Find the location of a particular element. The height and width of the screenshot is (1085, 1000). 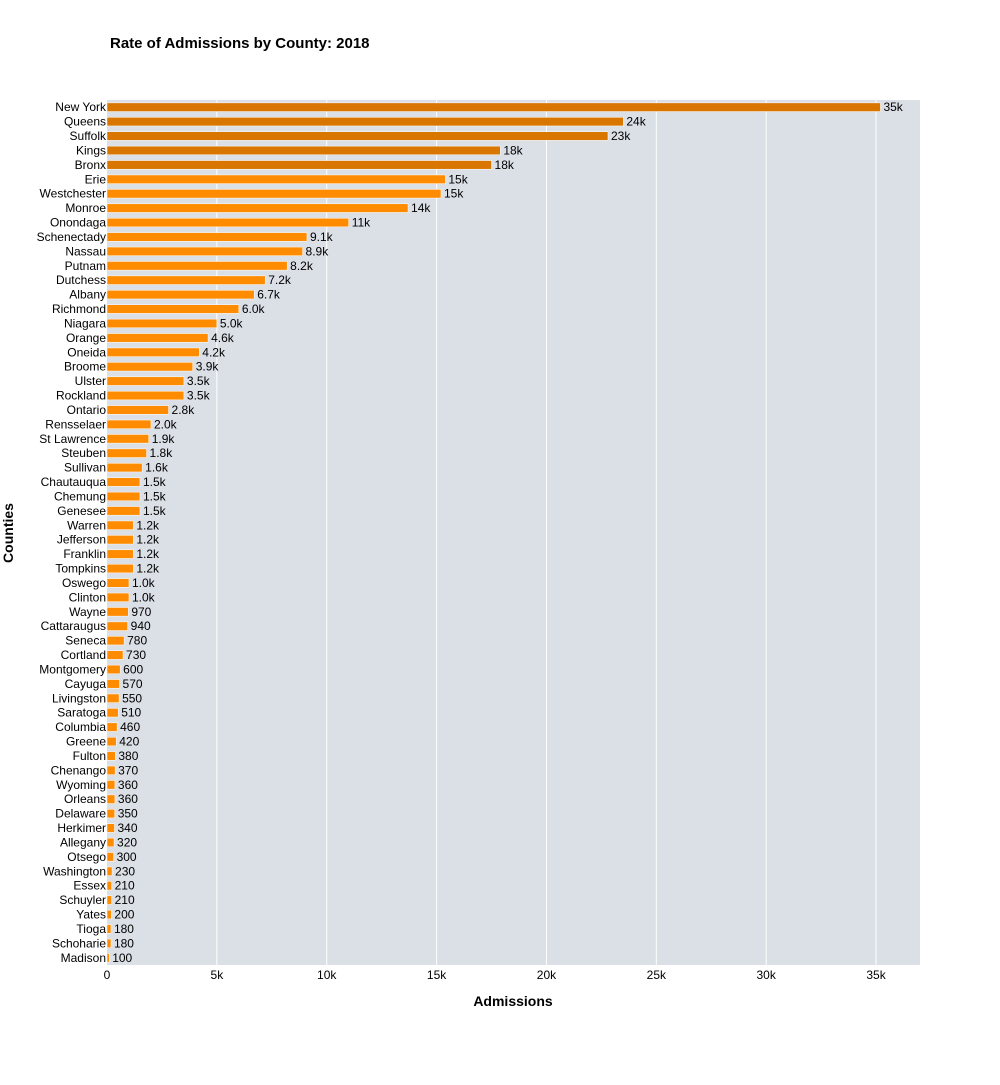

y-tick-label: Clinton is located at coordinates (87, 597).